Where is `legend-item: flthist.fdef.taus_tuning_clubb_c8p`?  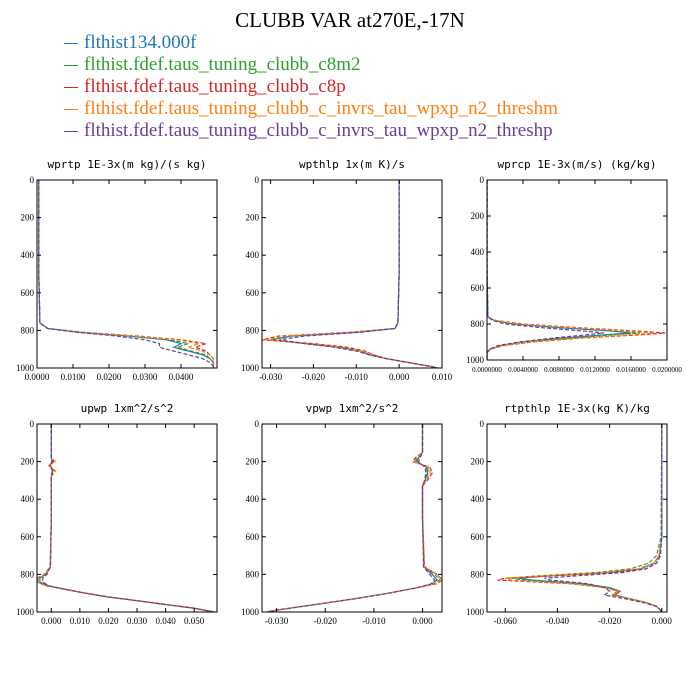
legend-item: flthist.fdef.taus_tuning_clubb_c8p is located at coordinates (311, 87).